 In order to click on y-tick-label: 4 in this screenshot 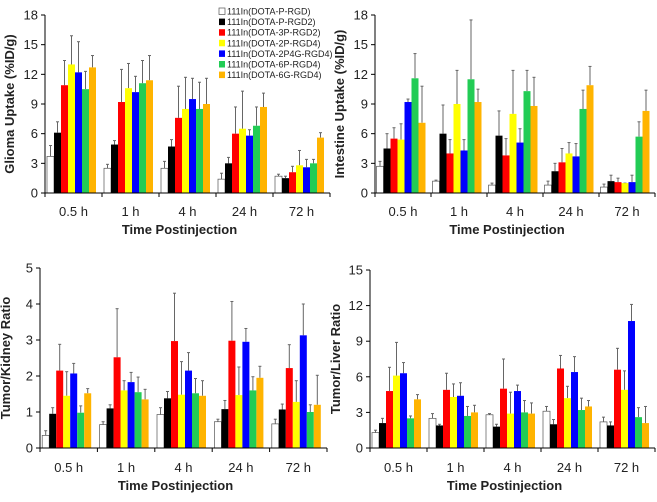, I will do `click(29, 304)`.